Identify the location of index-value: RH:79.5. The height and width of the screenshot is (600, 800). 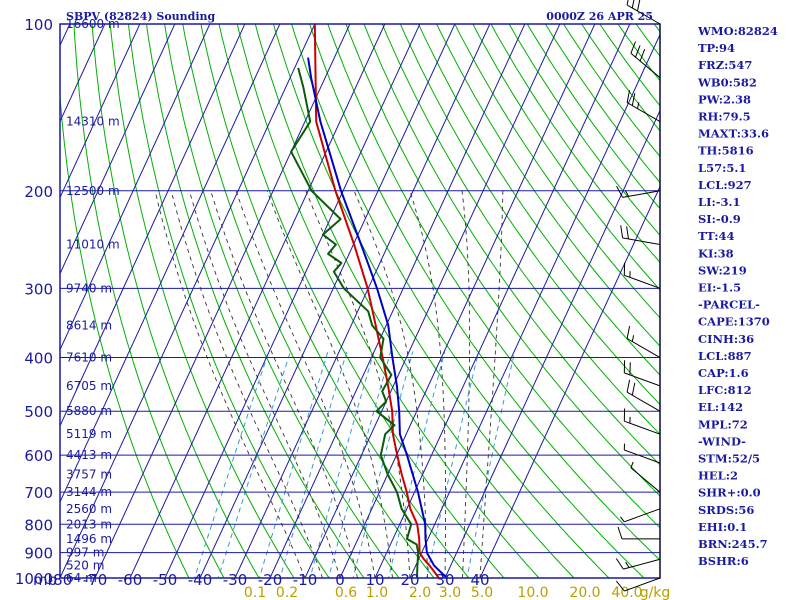
(724, 117).